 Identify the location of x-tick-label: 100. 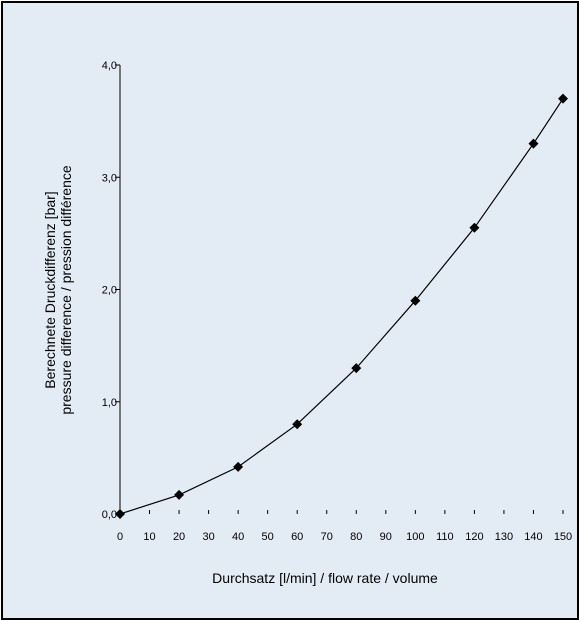
(415, 537).